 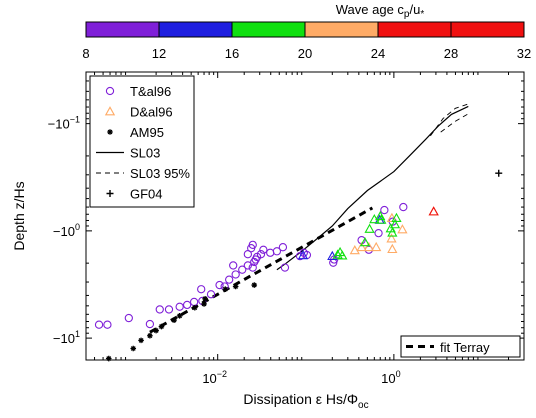 I want to click on x-tick-label: 10⁰, so click(x=390, y=377).